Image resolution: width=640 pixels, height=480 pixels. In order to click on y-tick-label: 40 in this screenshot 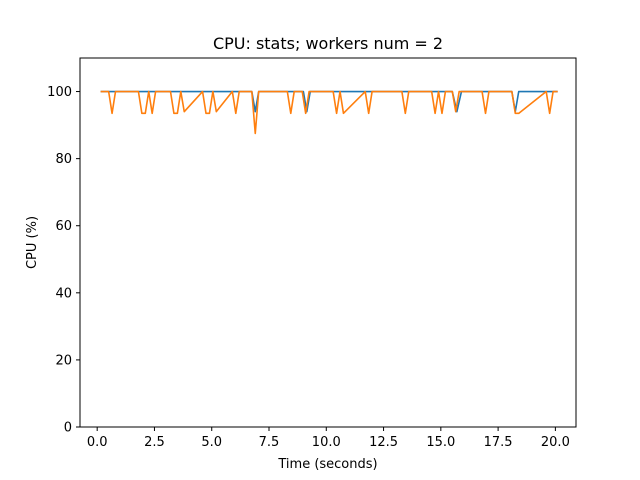, I will do `click(63, 293)`.